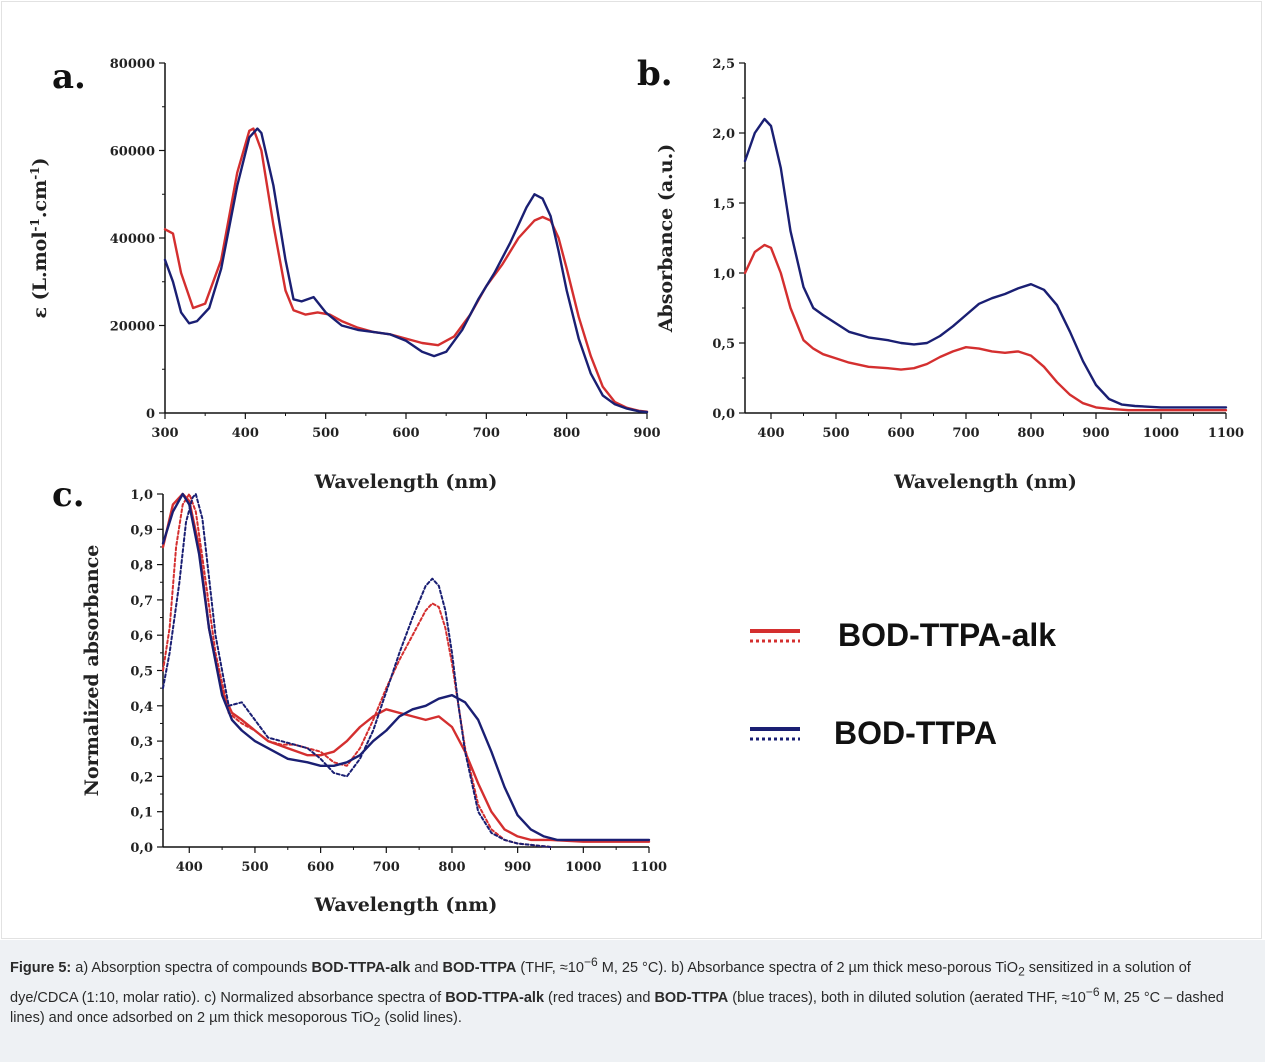  What do you see at coordinates (666, 238) in the screenshot?
I see `y-axis-label: Absorbance (a.u.)` at bounding box center [666, 238].